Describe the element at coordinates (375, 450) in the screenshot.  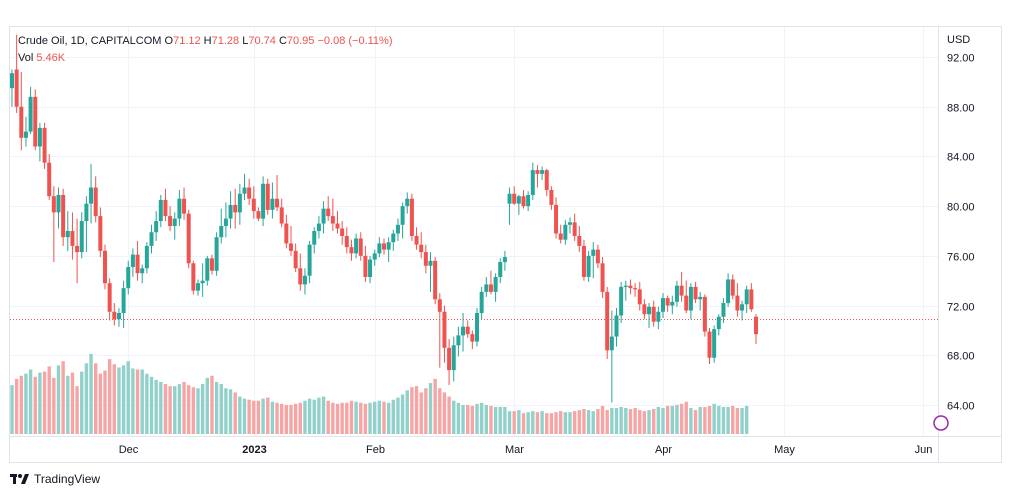
I see `x-tick-label: Feb` at that location.